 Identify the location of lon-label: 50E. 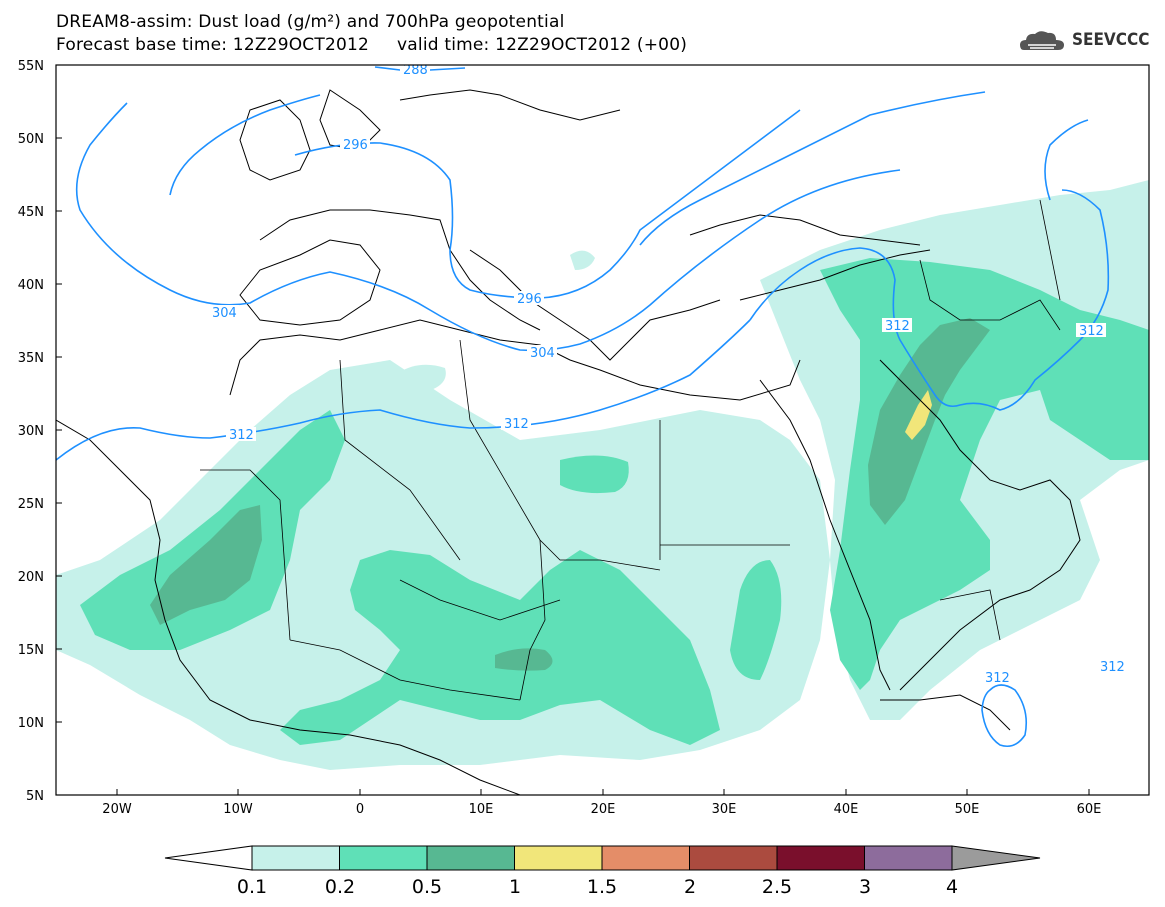
(967, 809).